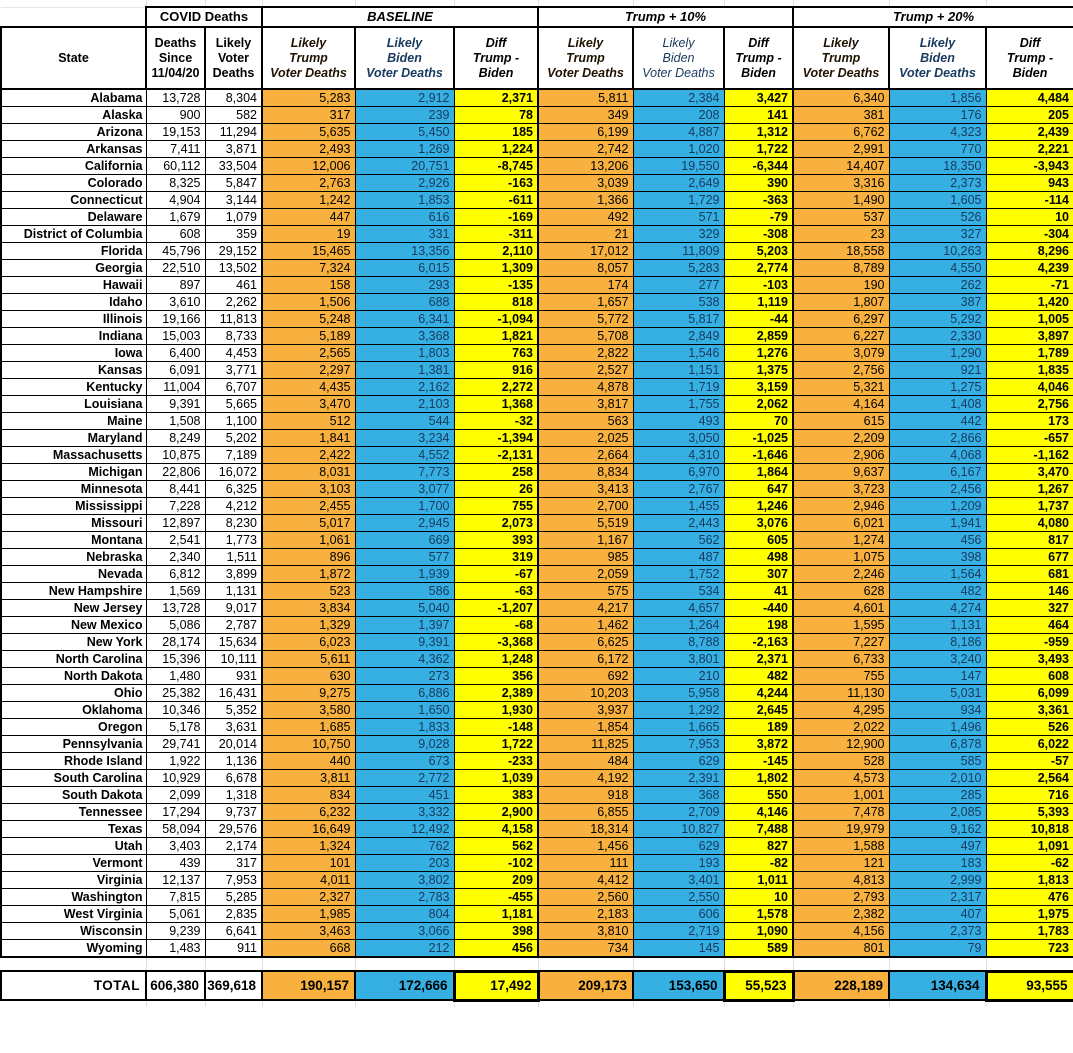 The height and width of the screenshot is (1053, 1073). What do you see at coordinates (678, 931) in the screenshot?
I see `cell-t10-biden: 2,719` at bounding box center [678, 931].